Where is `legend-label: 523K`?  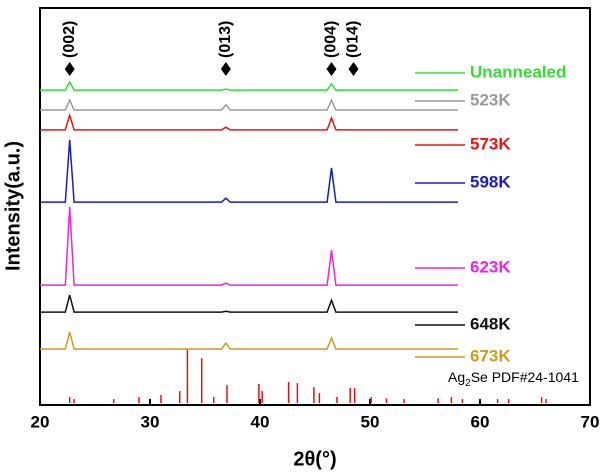 legend-label: 523K is located at coordinates (490, 99).